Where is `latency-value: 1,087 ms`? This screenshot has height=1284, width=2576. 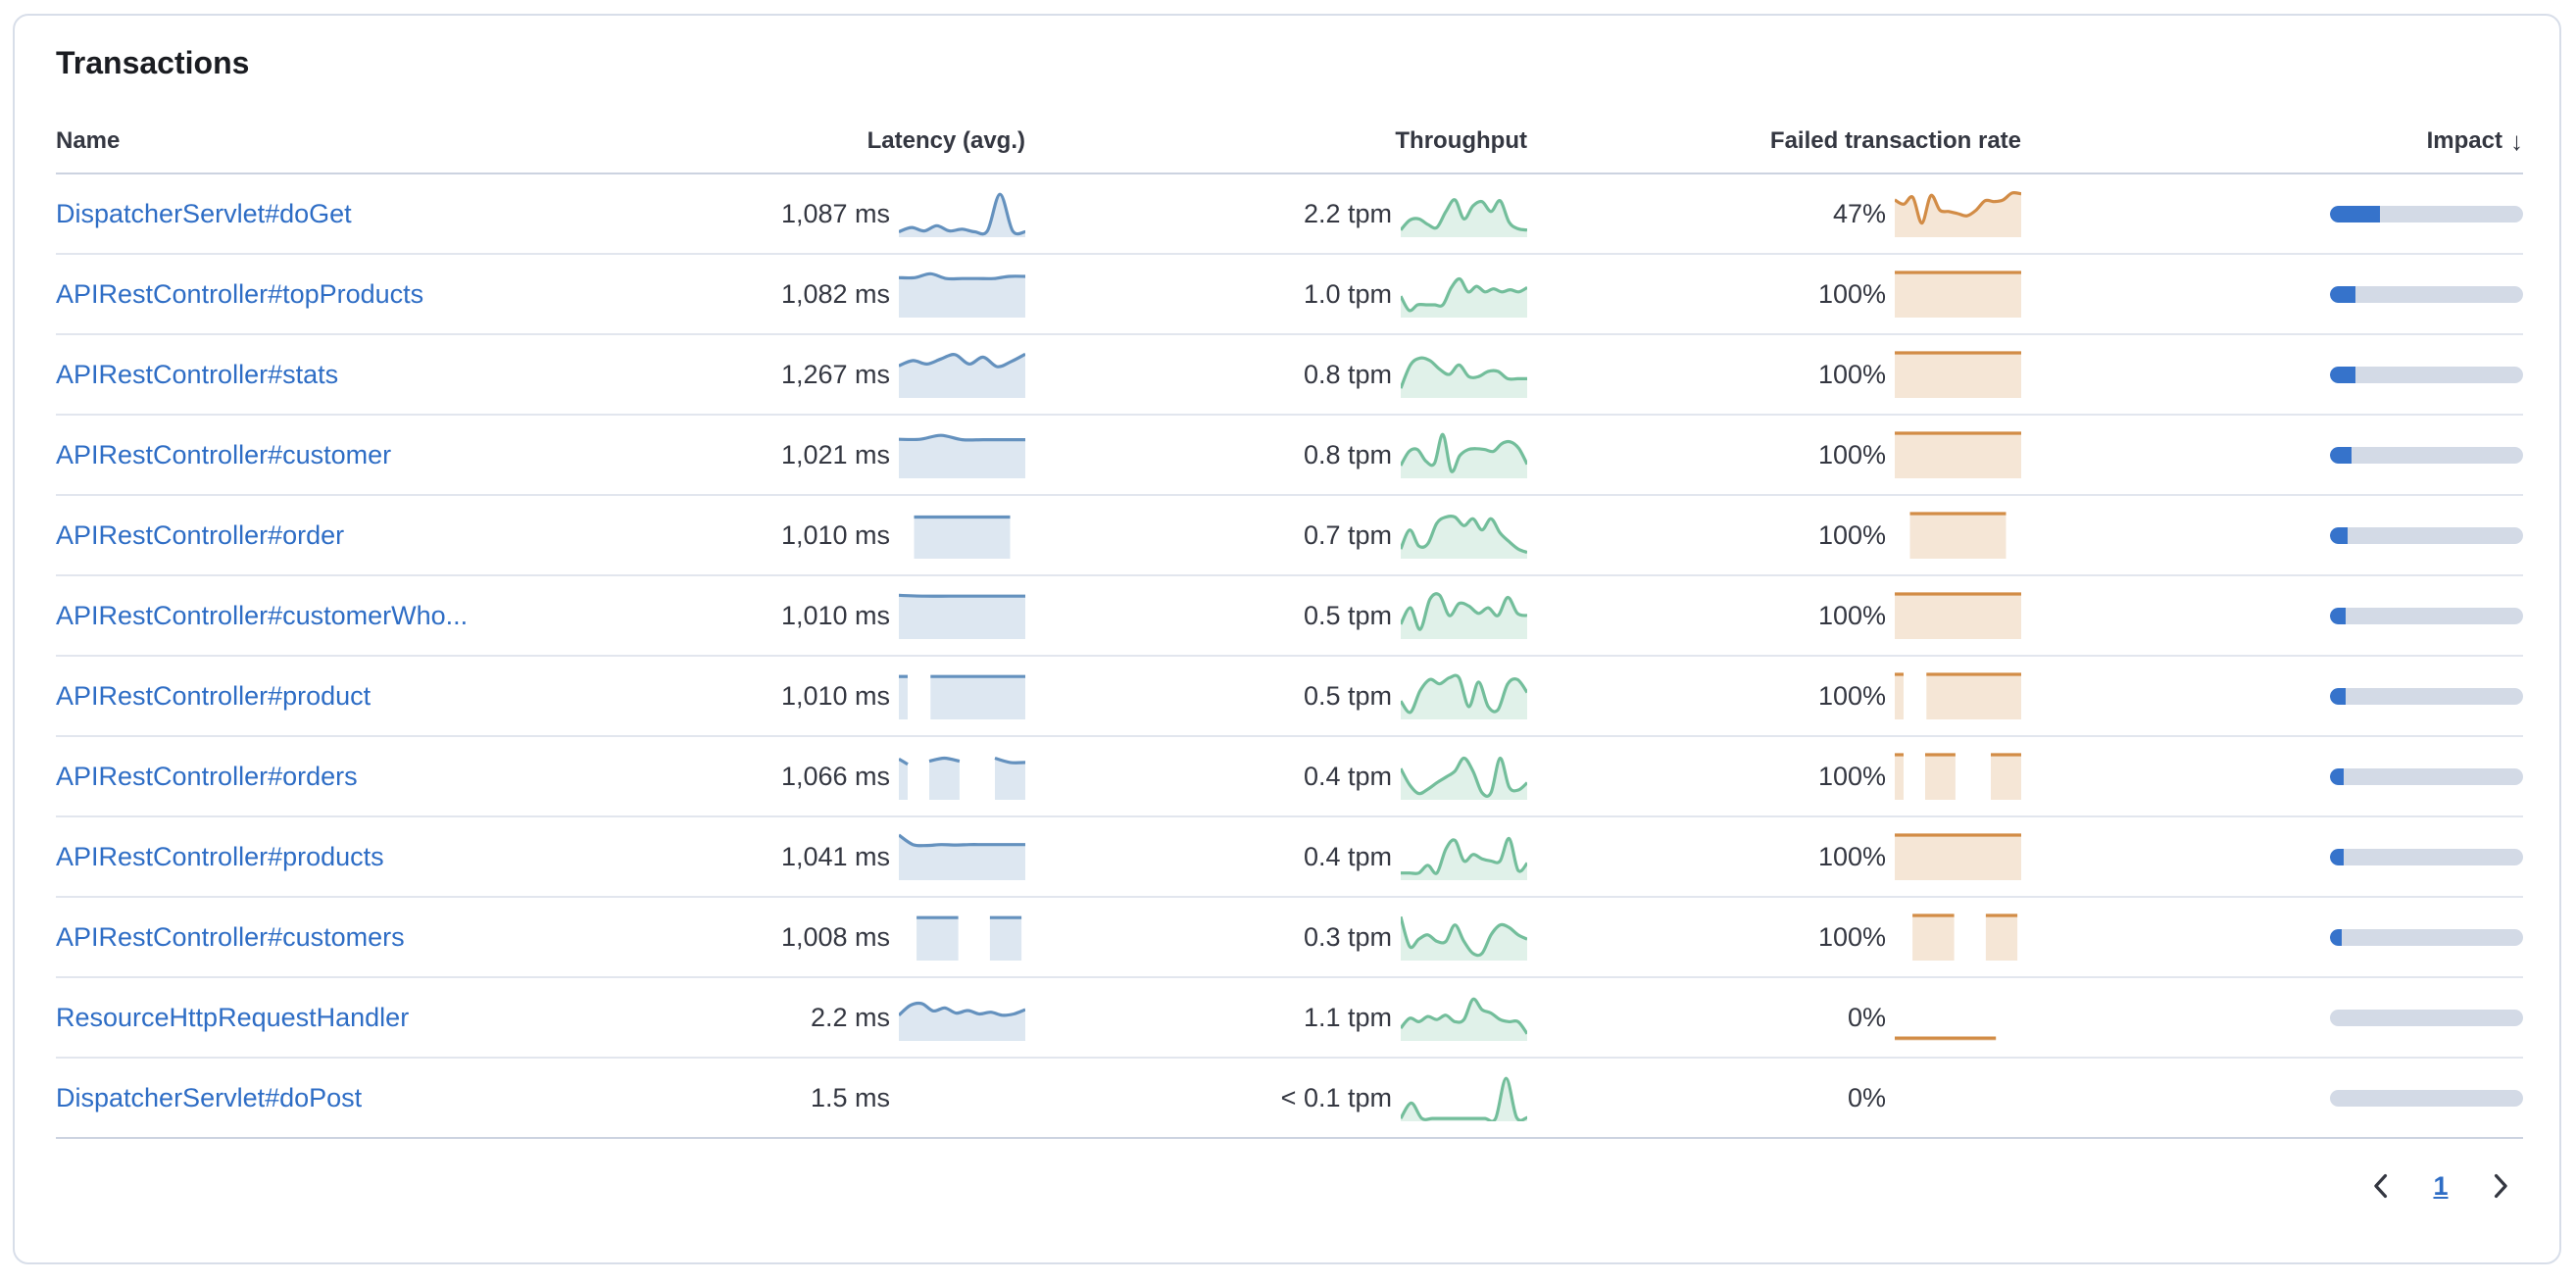 latency-value: 1,087 ms is located at coordinates (835, 213).